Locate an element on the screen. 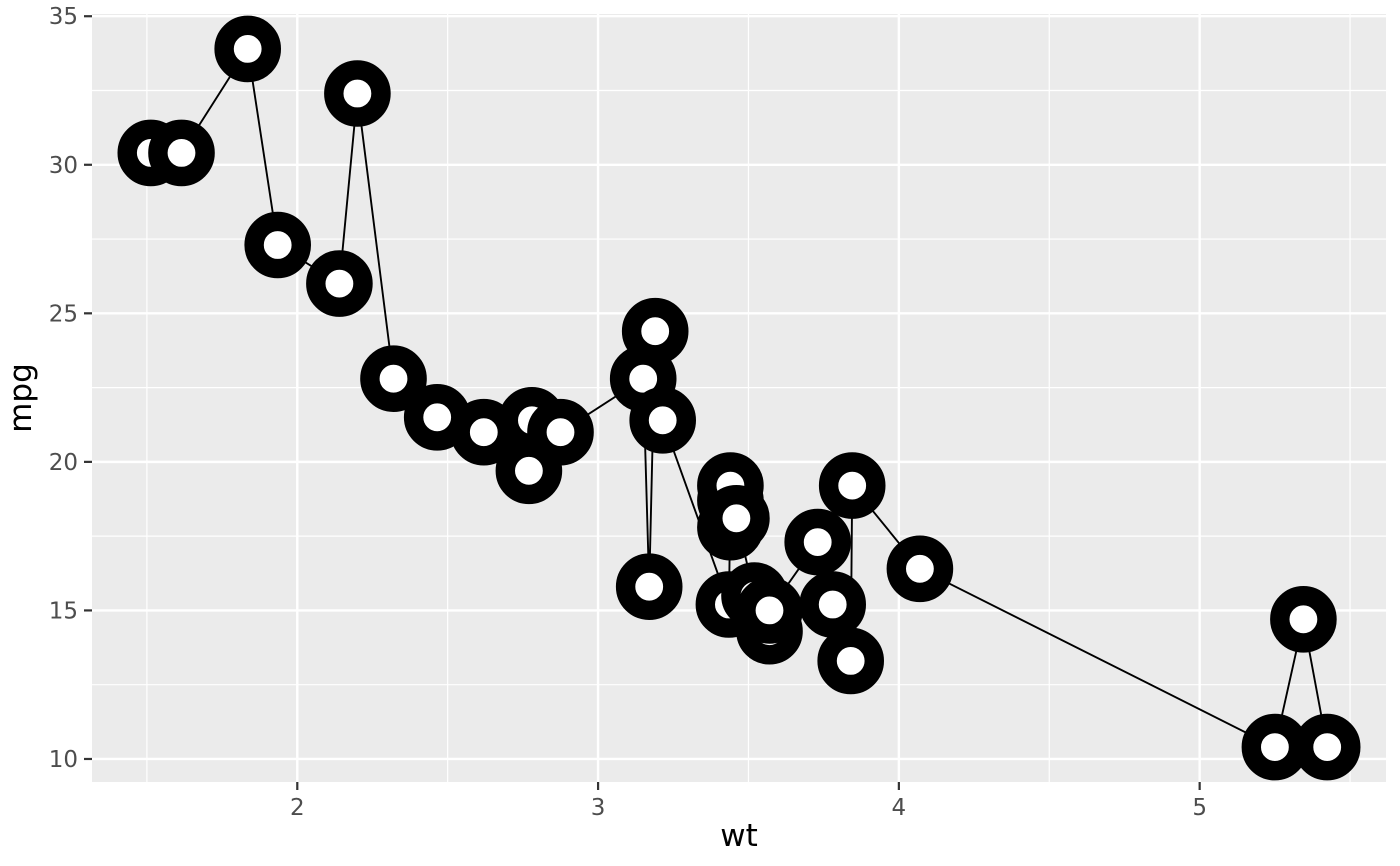  y-tick-label: 10 is located at coordinates (63, 760).